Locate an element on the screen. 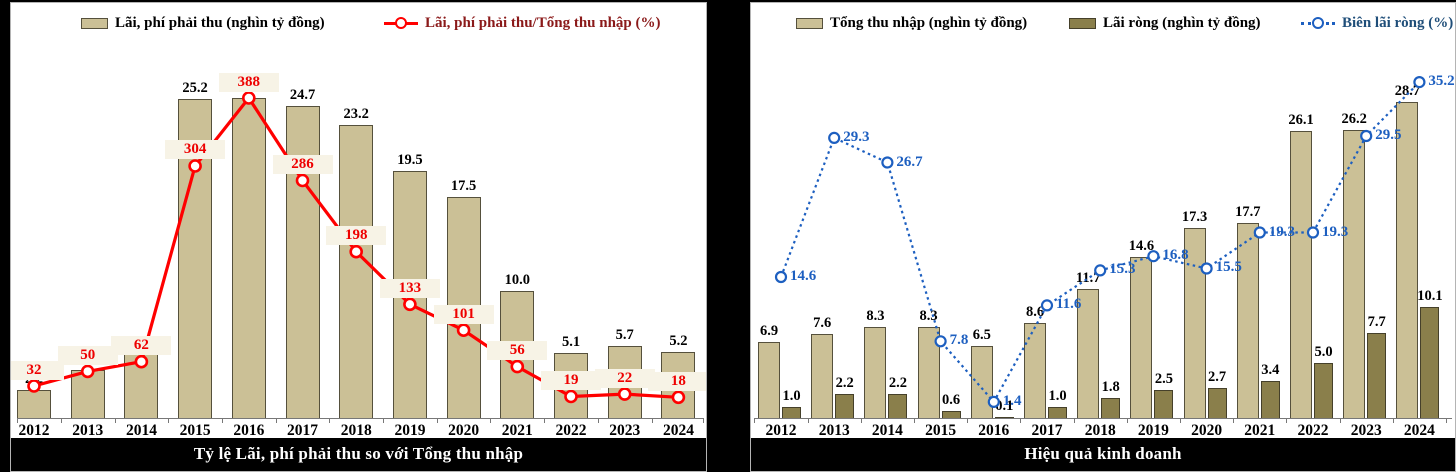  bar-value-label: 26.1 is located at coordinates (1301, 120).